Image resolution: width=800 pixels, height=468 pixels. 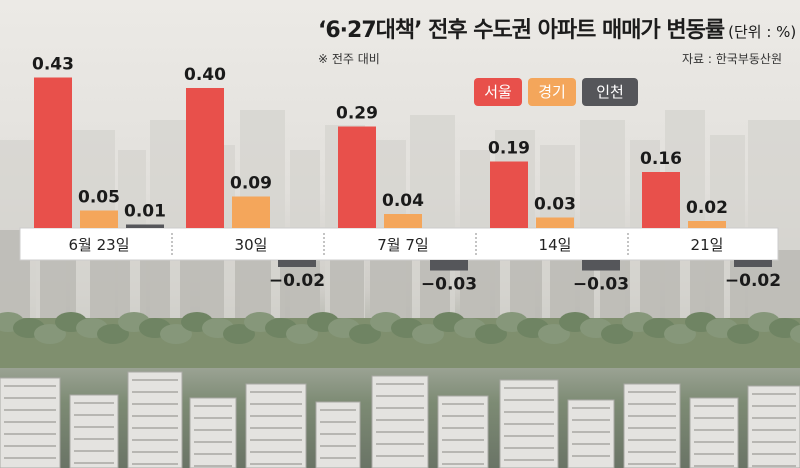 I want to click on note-label: ※ 전주 대비, so click(x=349, y=59).